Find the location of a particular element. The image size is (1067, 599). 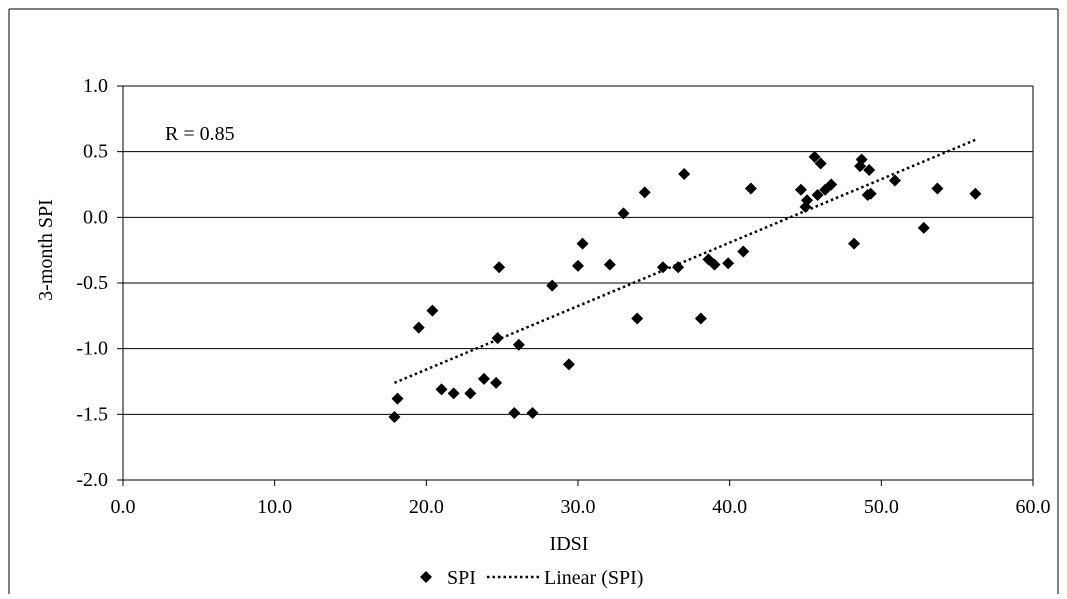

x-tick-label: 30.0 is located at coordinates (578, 507).